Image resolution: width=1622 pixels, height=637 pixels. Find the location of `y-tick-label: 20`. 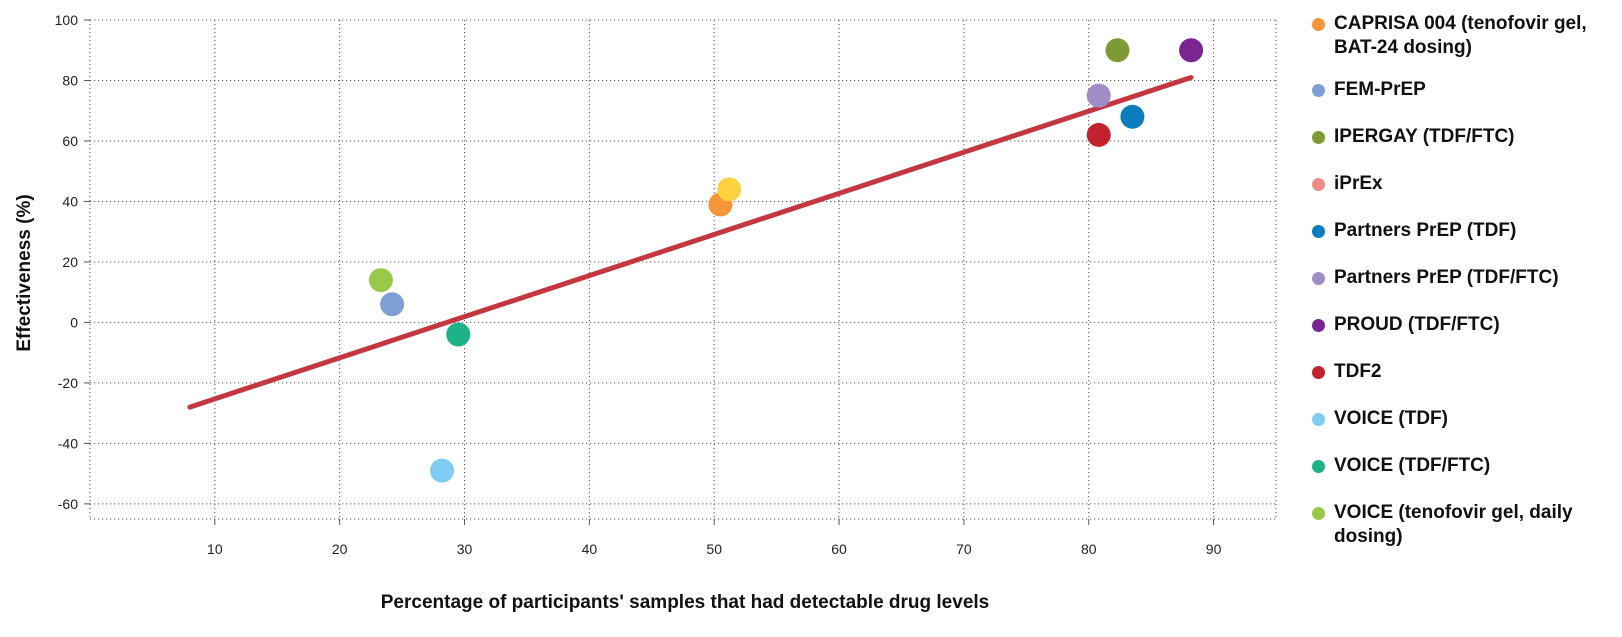

y-tick-label: 20 is located at coordinates (70, 262).